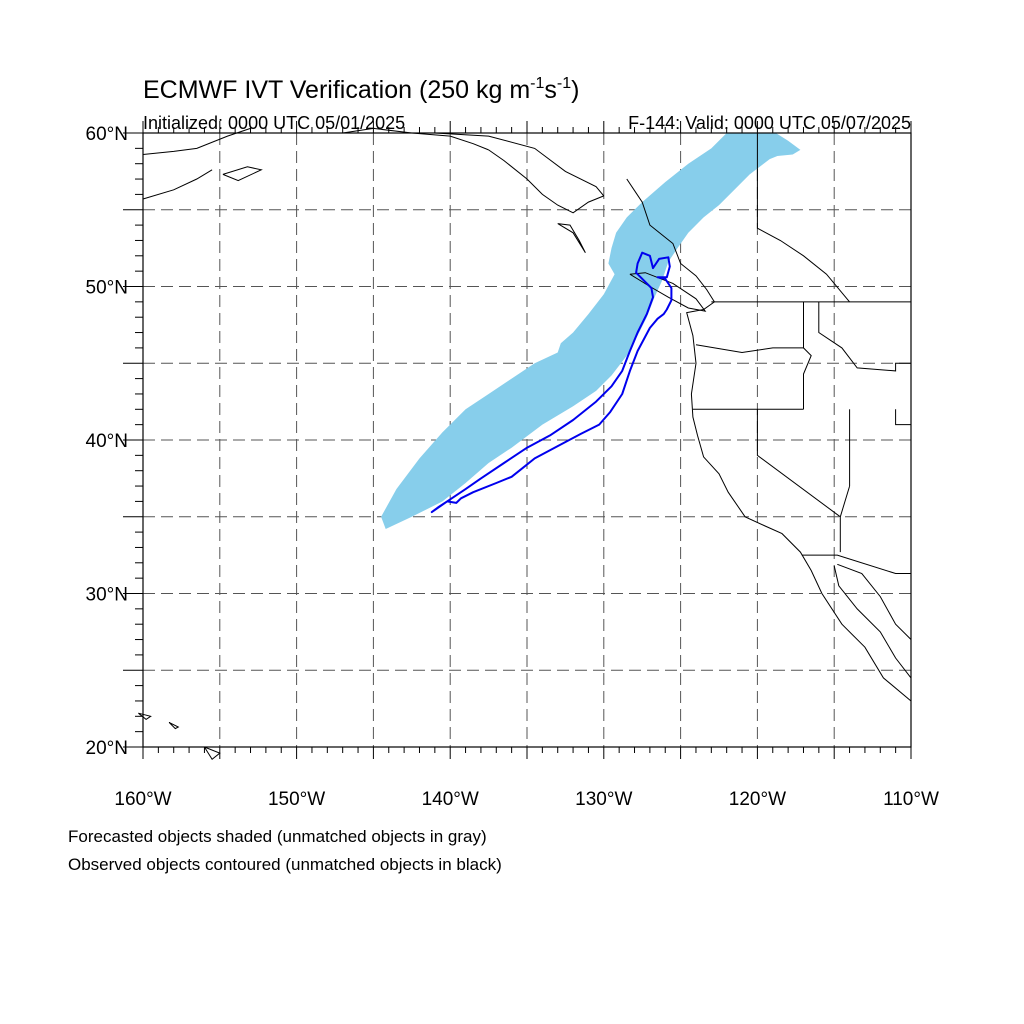  What do you see at coordinates (107, 748) in the screenshot?
I see `lat-tick-label: 20°N` at bounding box center [107, 748].